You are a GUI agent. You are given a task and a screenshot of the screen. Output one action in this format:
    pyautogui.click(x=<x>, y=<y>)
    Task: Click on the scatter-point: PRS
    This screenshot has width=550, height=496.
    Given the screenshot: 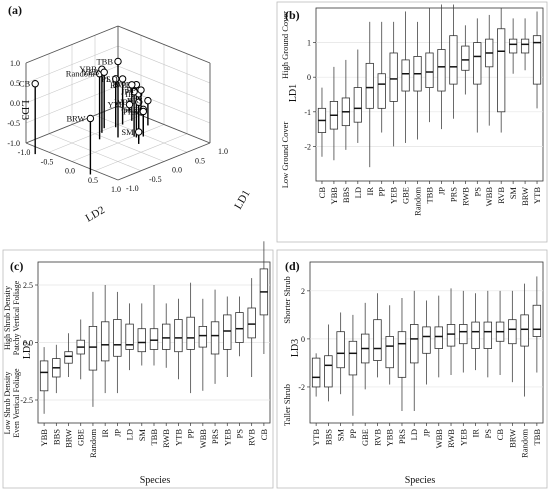 What is the action you would take?
    pyautogui.click(x=135, y=120)
    